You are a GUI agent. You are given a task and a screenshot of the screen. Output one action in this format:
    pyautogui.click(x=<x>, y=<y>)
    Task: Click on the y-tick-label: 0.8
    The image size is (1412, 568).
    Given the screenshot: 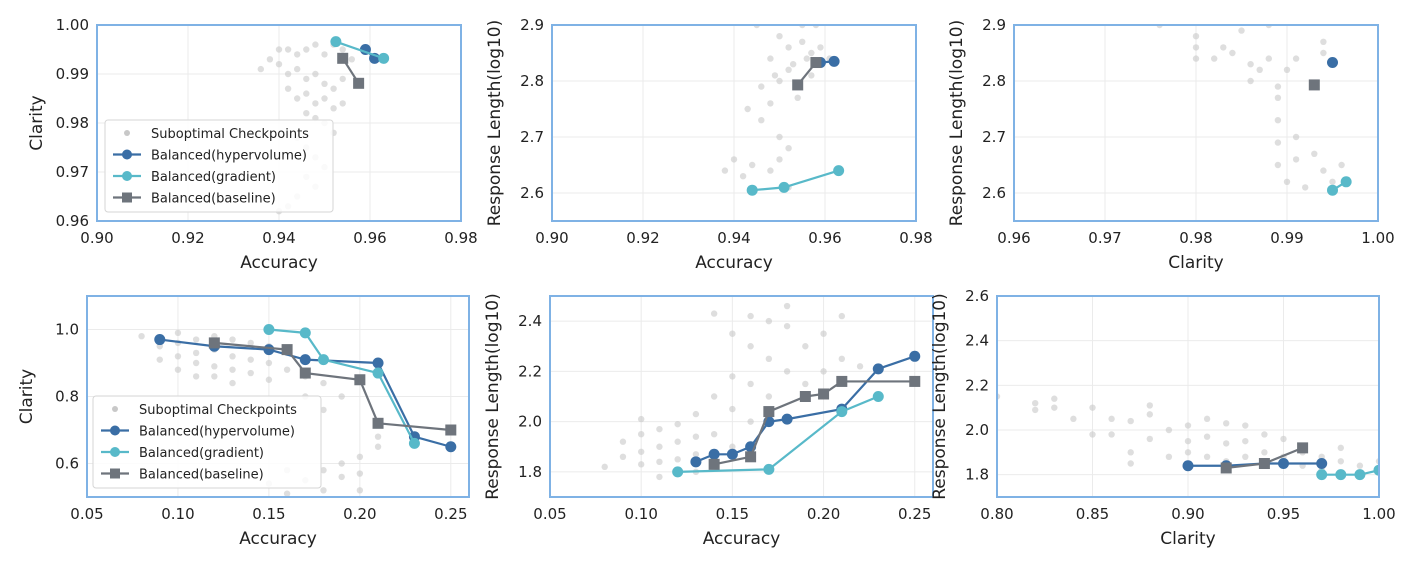 What is the action you would take?
    pyautogui.click(x=67, y=397)
    